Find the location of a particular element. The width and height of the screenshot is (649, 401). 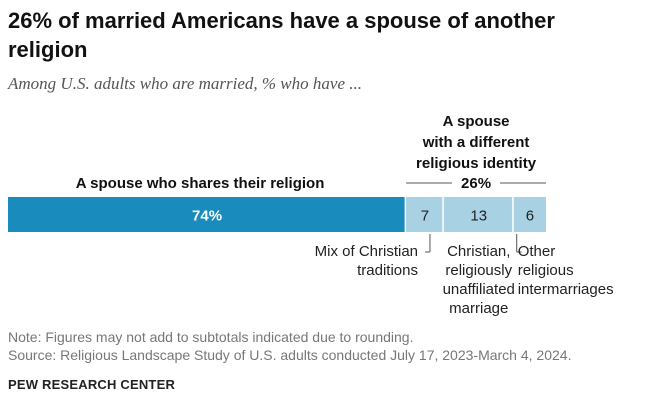

callout-2-line-3: unaffiliated is located at coordinates (479, 289).